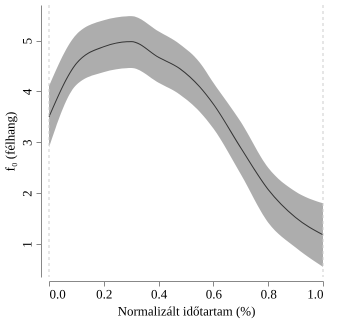 This screenshot has height=322, width=350. Describe the element at coordinates (27, 92) in the screenshot. I see `y-tick-label: 4` at that location.